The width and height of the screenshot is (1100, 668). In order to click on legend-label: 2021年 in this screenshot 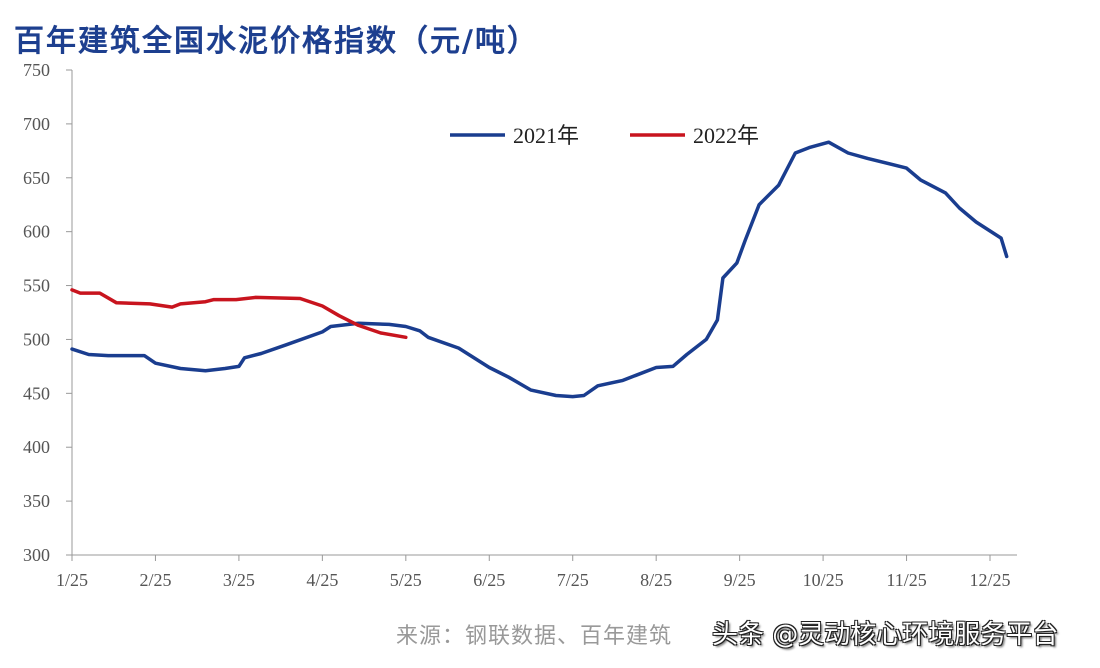, I will do `click(546, 135)`.